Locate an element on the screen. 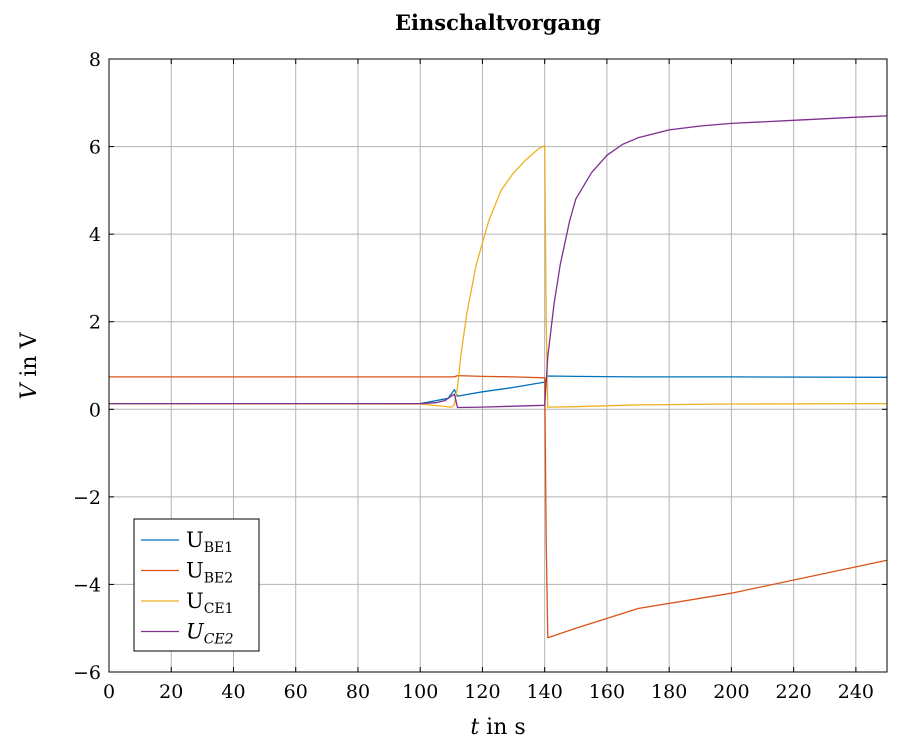 The width and height of the screenshot is (903, 743). x-tick-label: 160 is located at coordinates (607, 692).